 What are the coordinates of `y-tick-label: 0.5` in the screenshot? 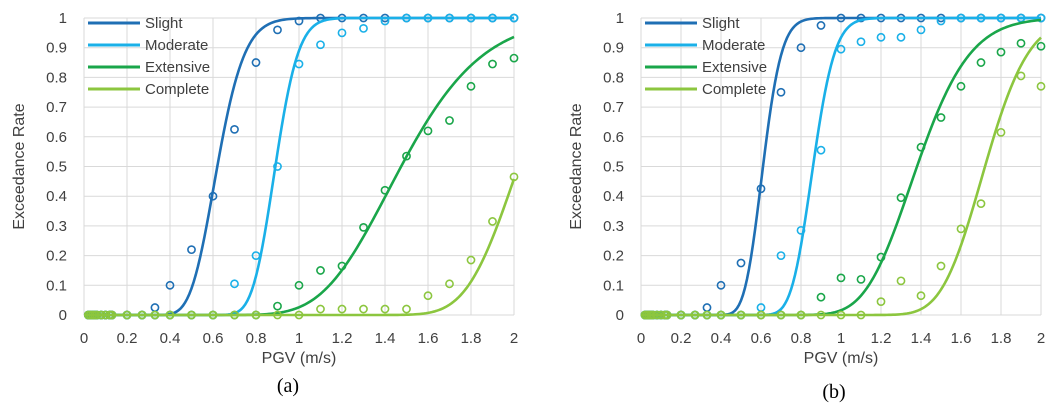 It's located at (56, 167).